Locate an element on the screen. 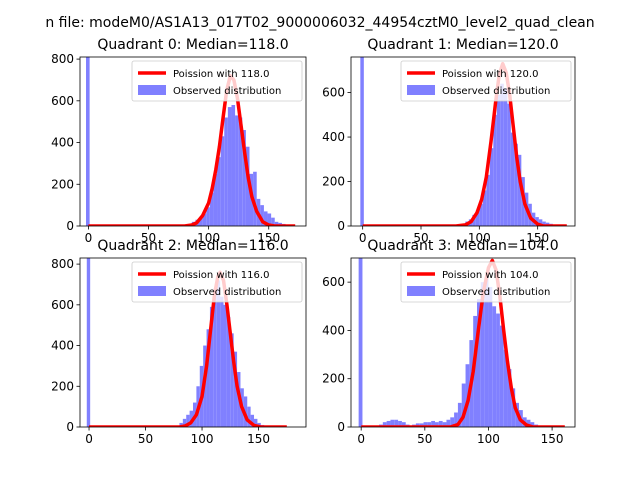  legend: Poission with 118.0 Observed distribution is located at coordinates (217, 81).